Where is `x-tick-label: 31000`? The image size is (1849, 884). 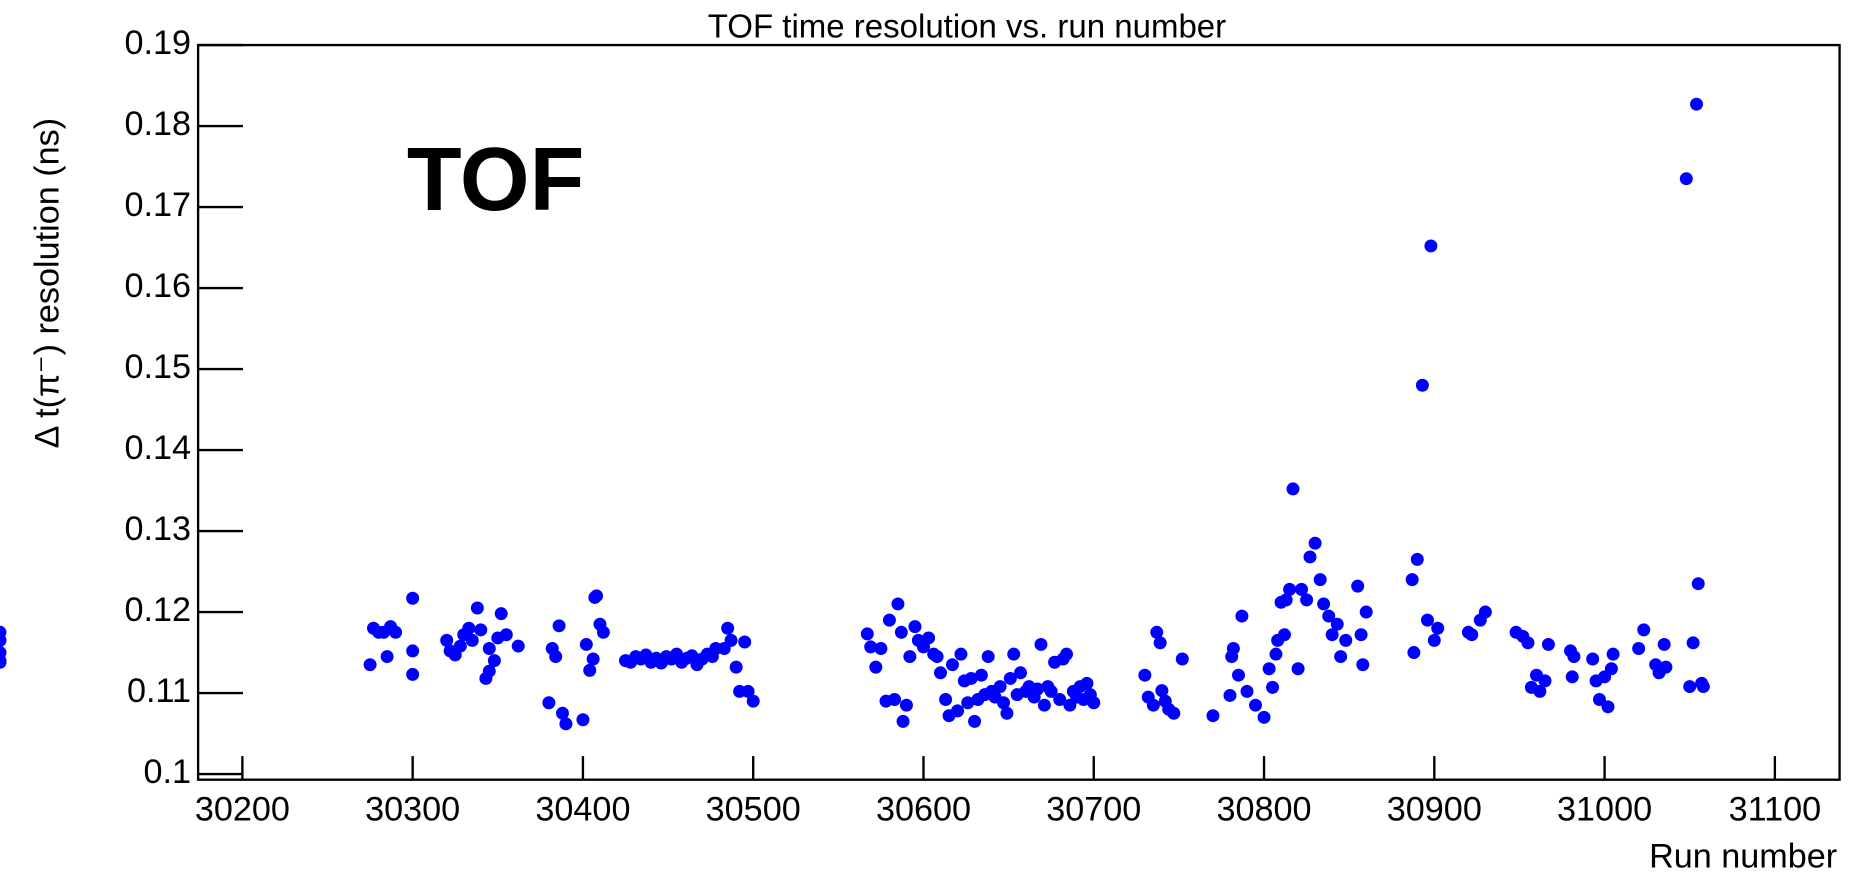 x-tick-label: 31000 is located at coordinates (1604, 810).